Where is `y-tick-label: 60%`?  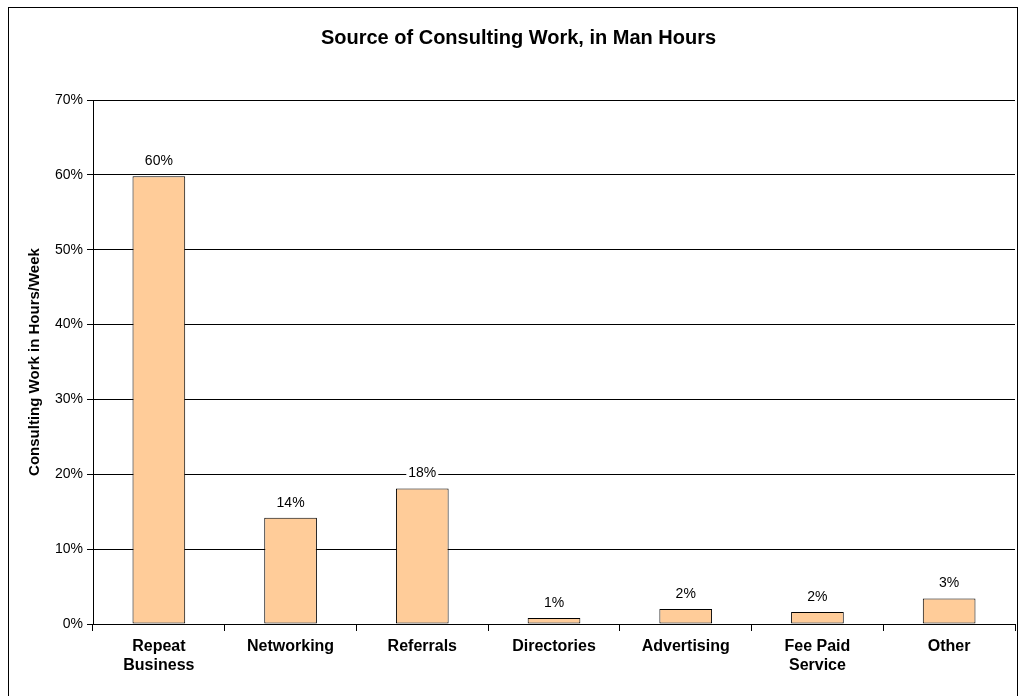
y-tick-label: 60% is located at coordinates (68, 173).